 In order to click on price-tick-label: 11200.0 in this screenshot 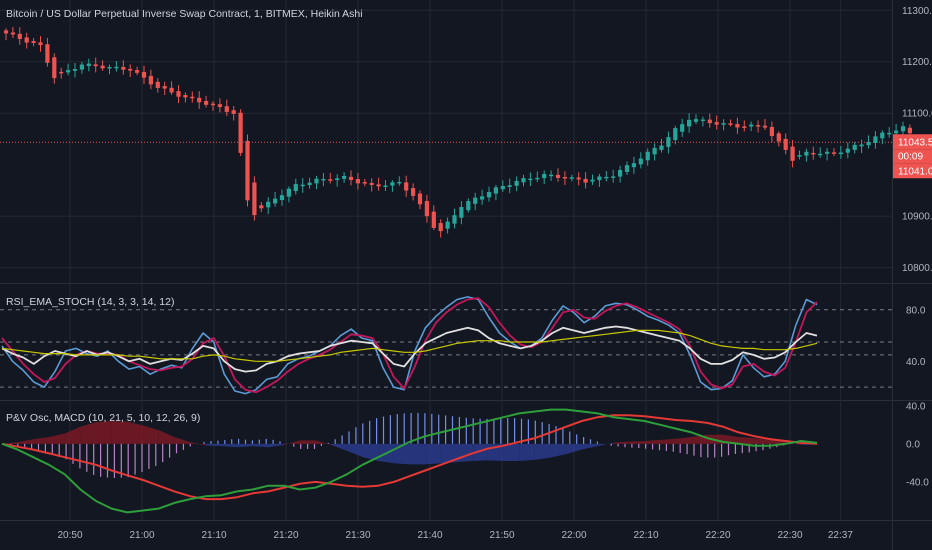, I will do `click(917, 62)`.